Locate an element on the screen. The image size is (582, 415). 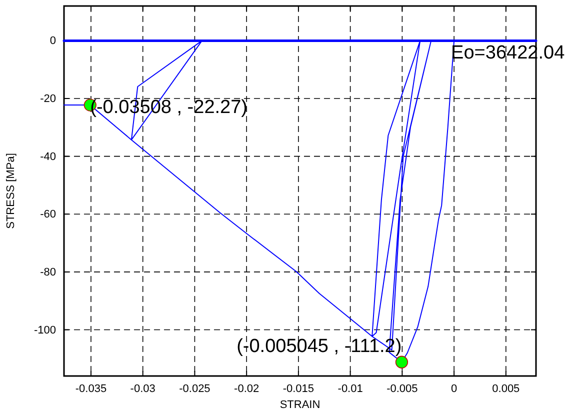
y-tick-label: 0 is located at coordinates (53, 41).